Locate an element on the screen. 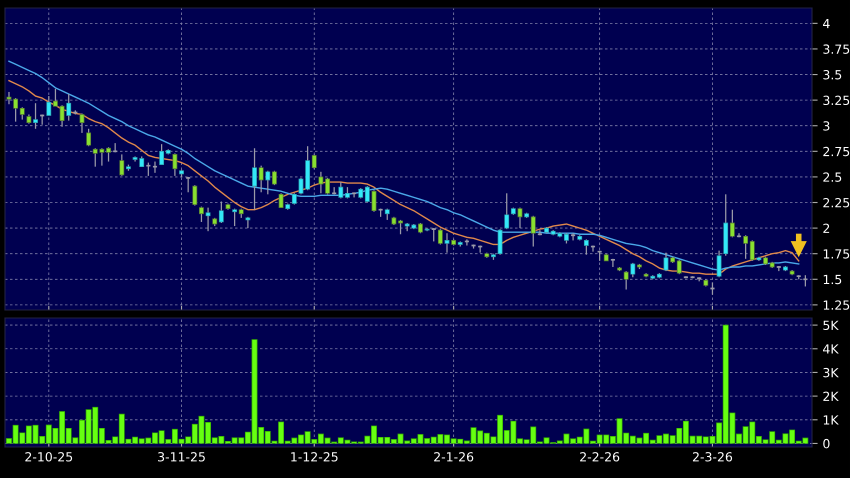 This screenshot has width=850, height=478. y-tick-label: 3K is located at coordinates (831, 373).